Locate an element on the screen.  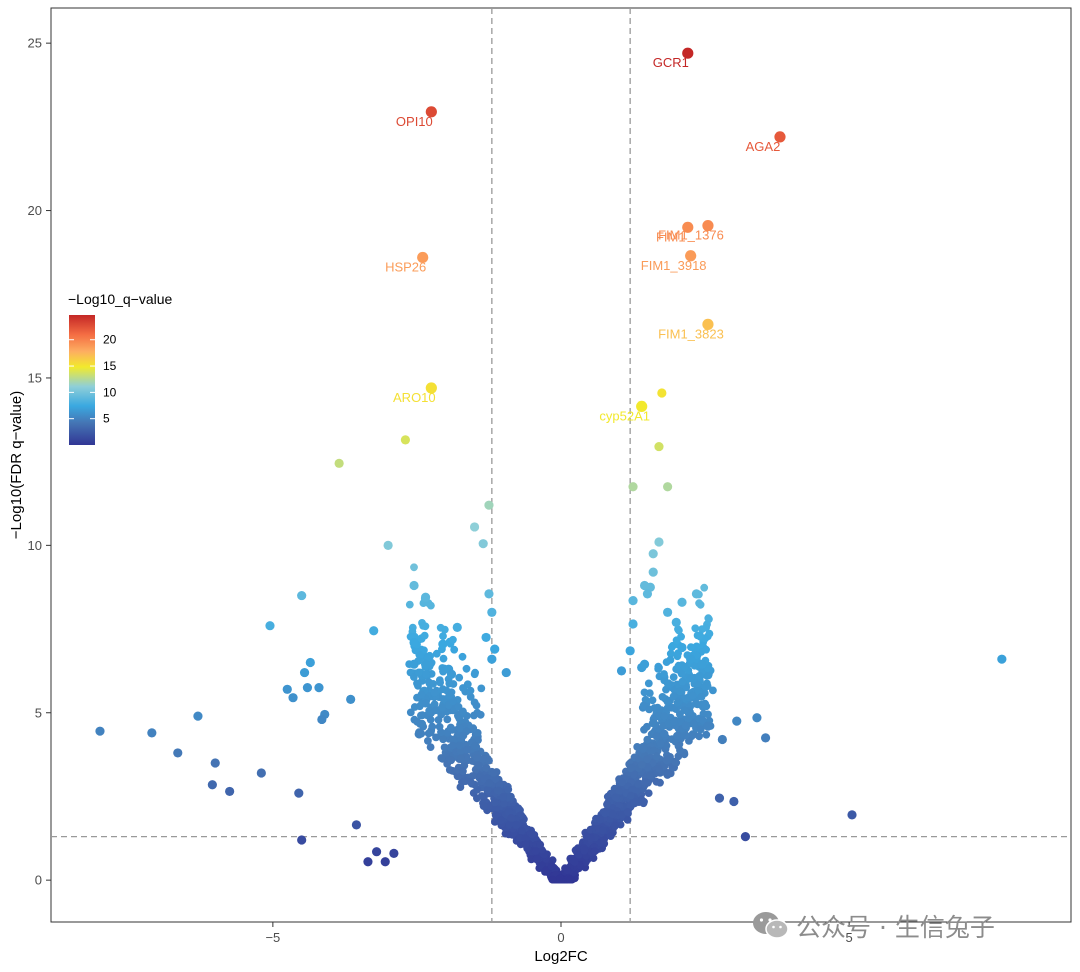
x-tick-label: 0 is located at coordinates (560, 937).